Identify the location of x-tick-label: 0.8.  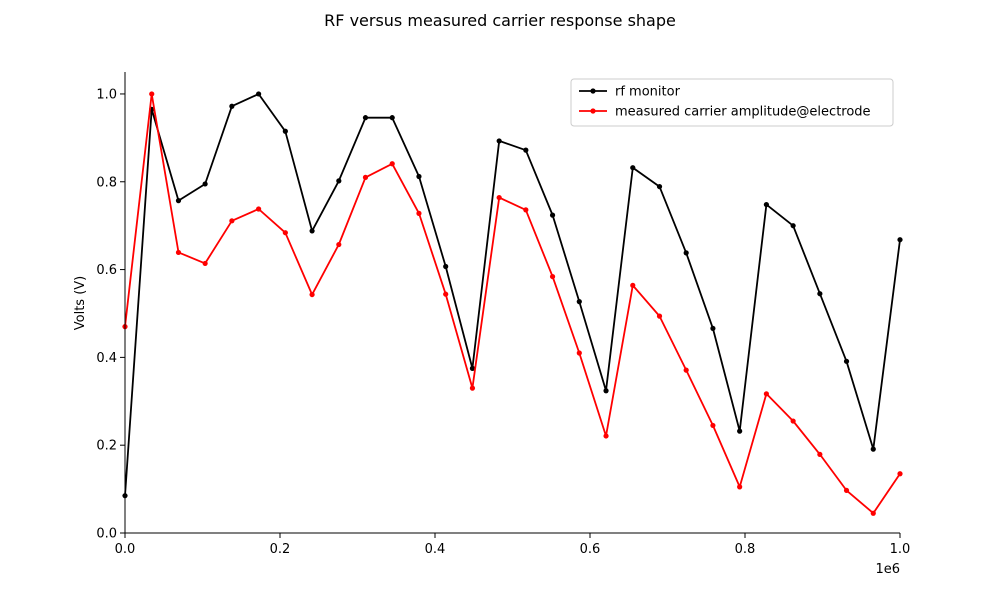
(745, 549).